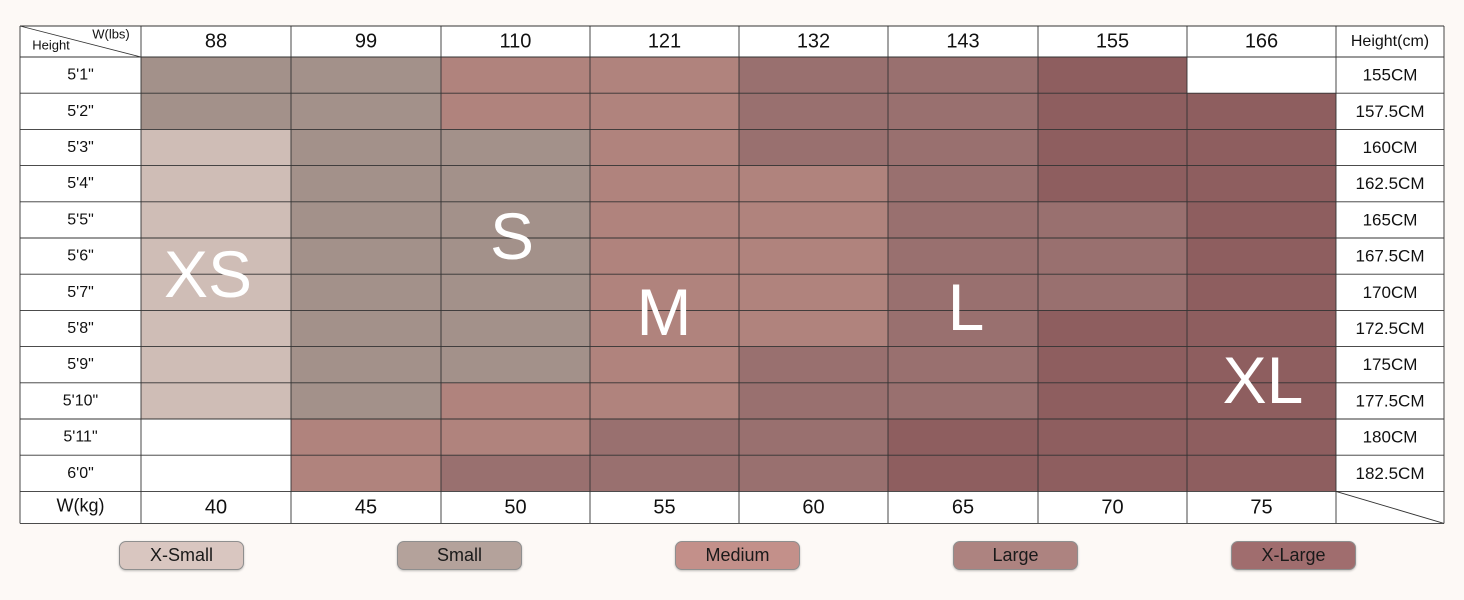 This screenshot has width=1464, height=600. What do you see at coordinates (1390, 183) in the screenshot?
I see `height-cm-label: 162.5CM` at bounding box center [1390, 183].